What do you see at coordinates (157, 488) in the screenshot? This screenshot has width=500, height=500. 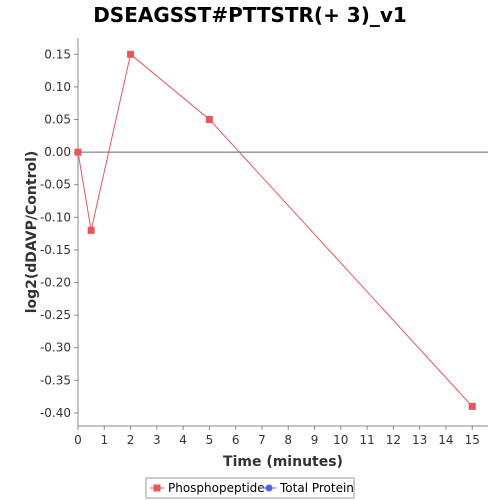 I see `legend-marker-square` at bounding box center [157, 488].